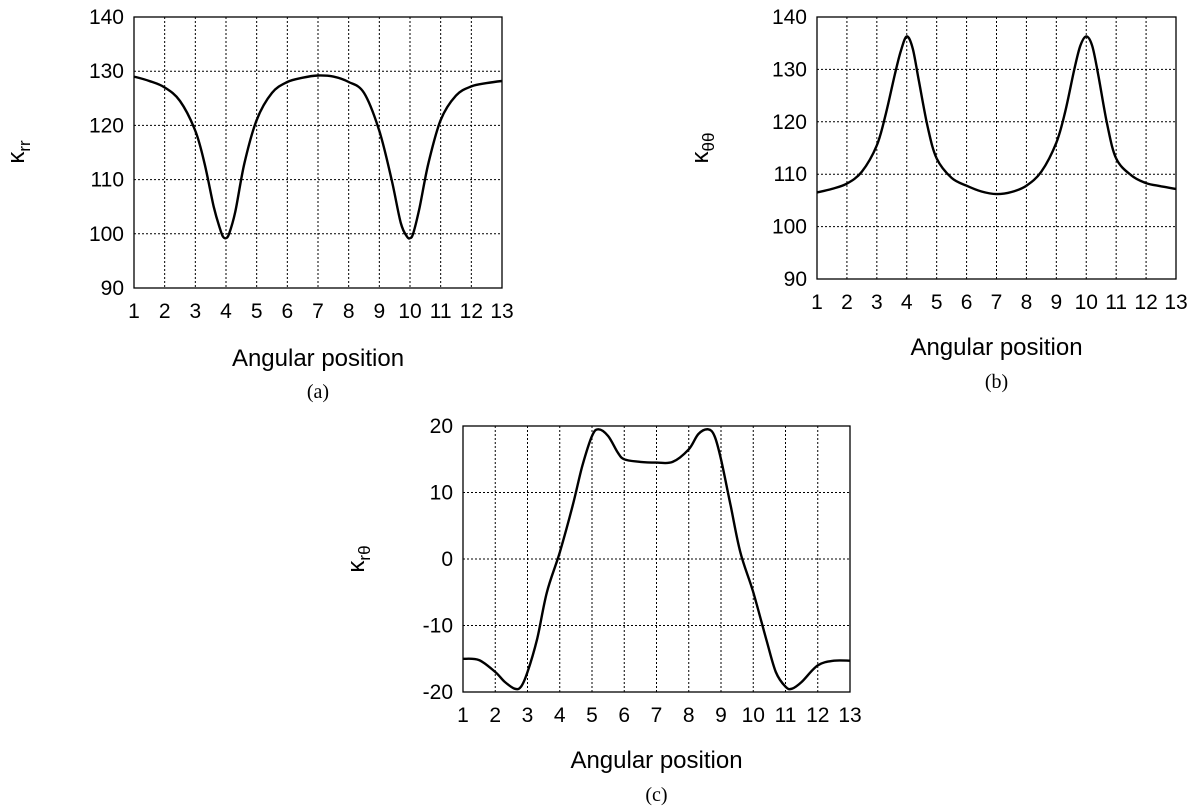 The width and height of the screenshot is (1202, 809). I want to click on panel-a-xtick-label: 8, so click(349, 311).